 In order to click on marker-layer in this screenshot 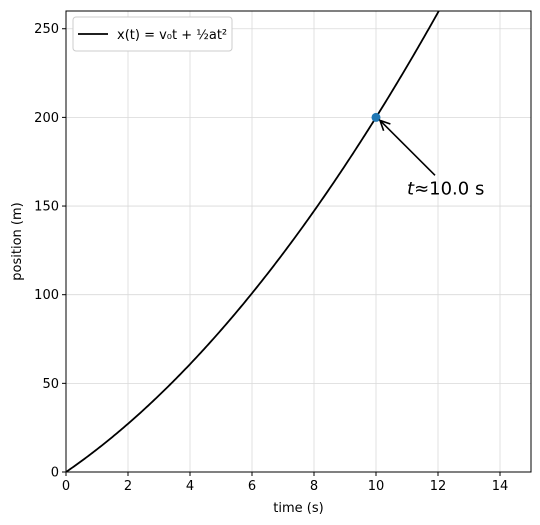, I will do `click(376, 117)`.